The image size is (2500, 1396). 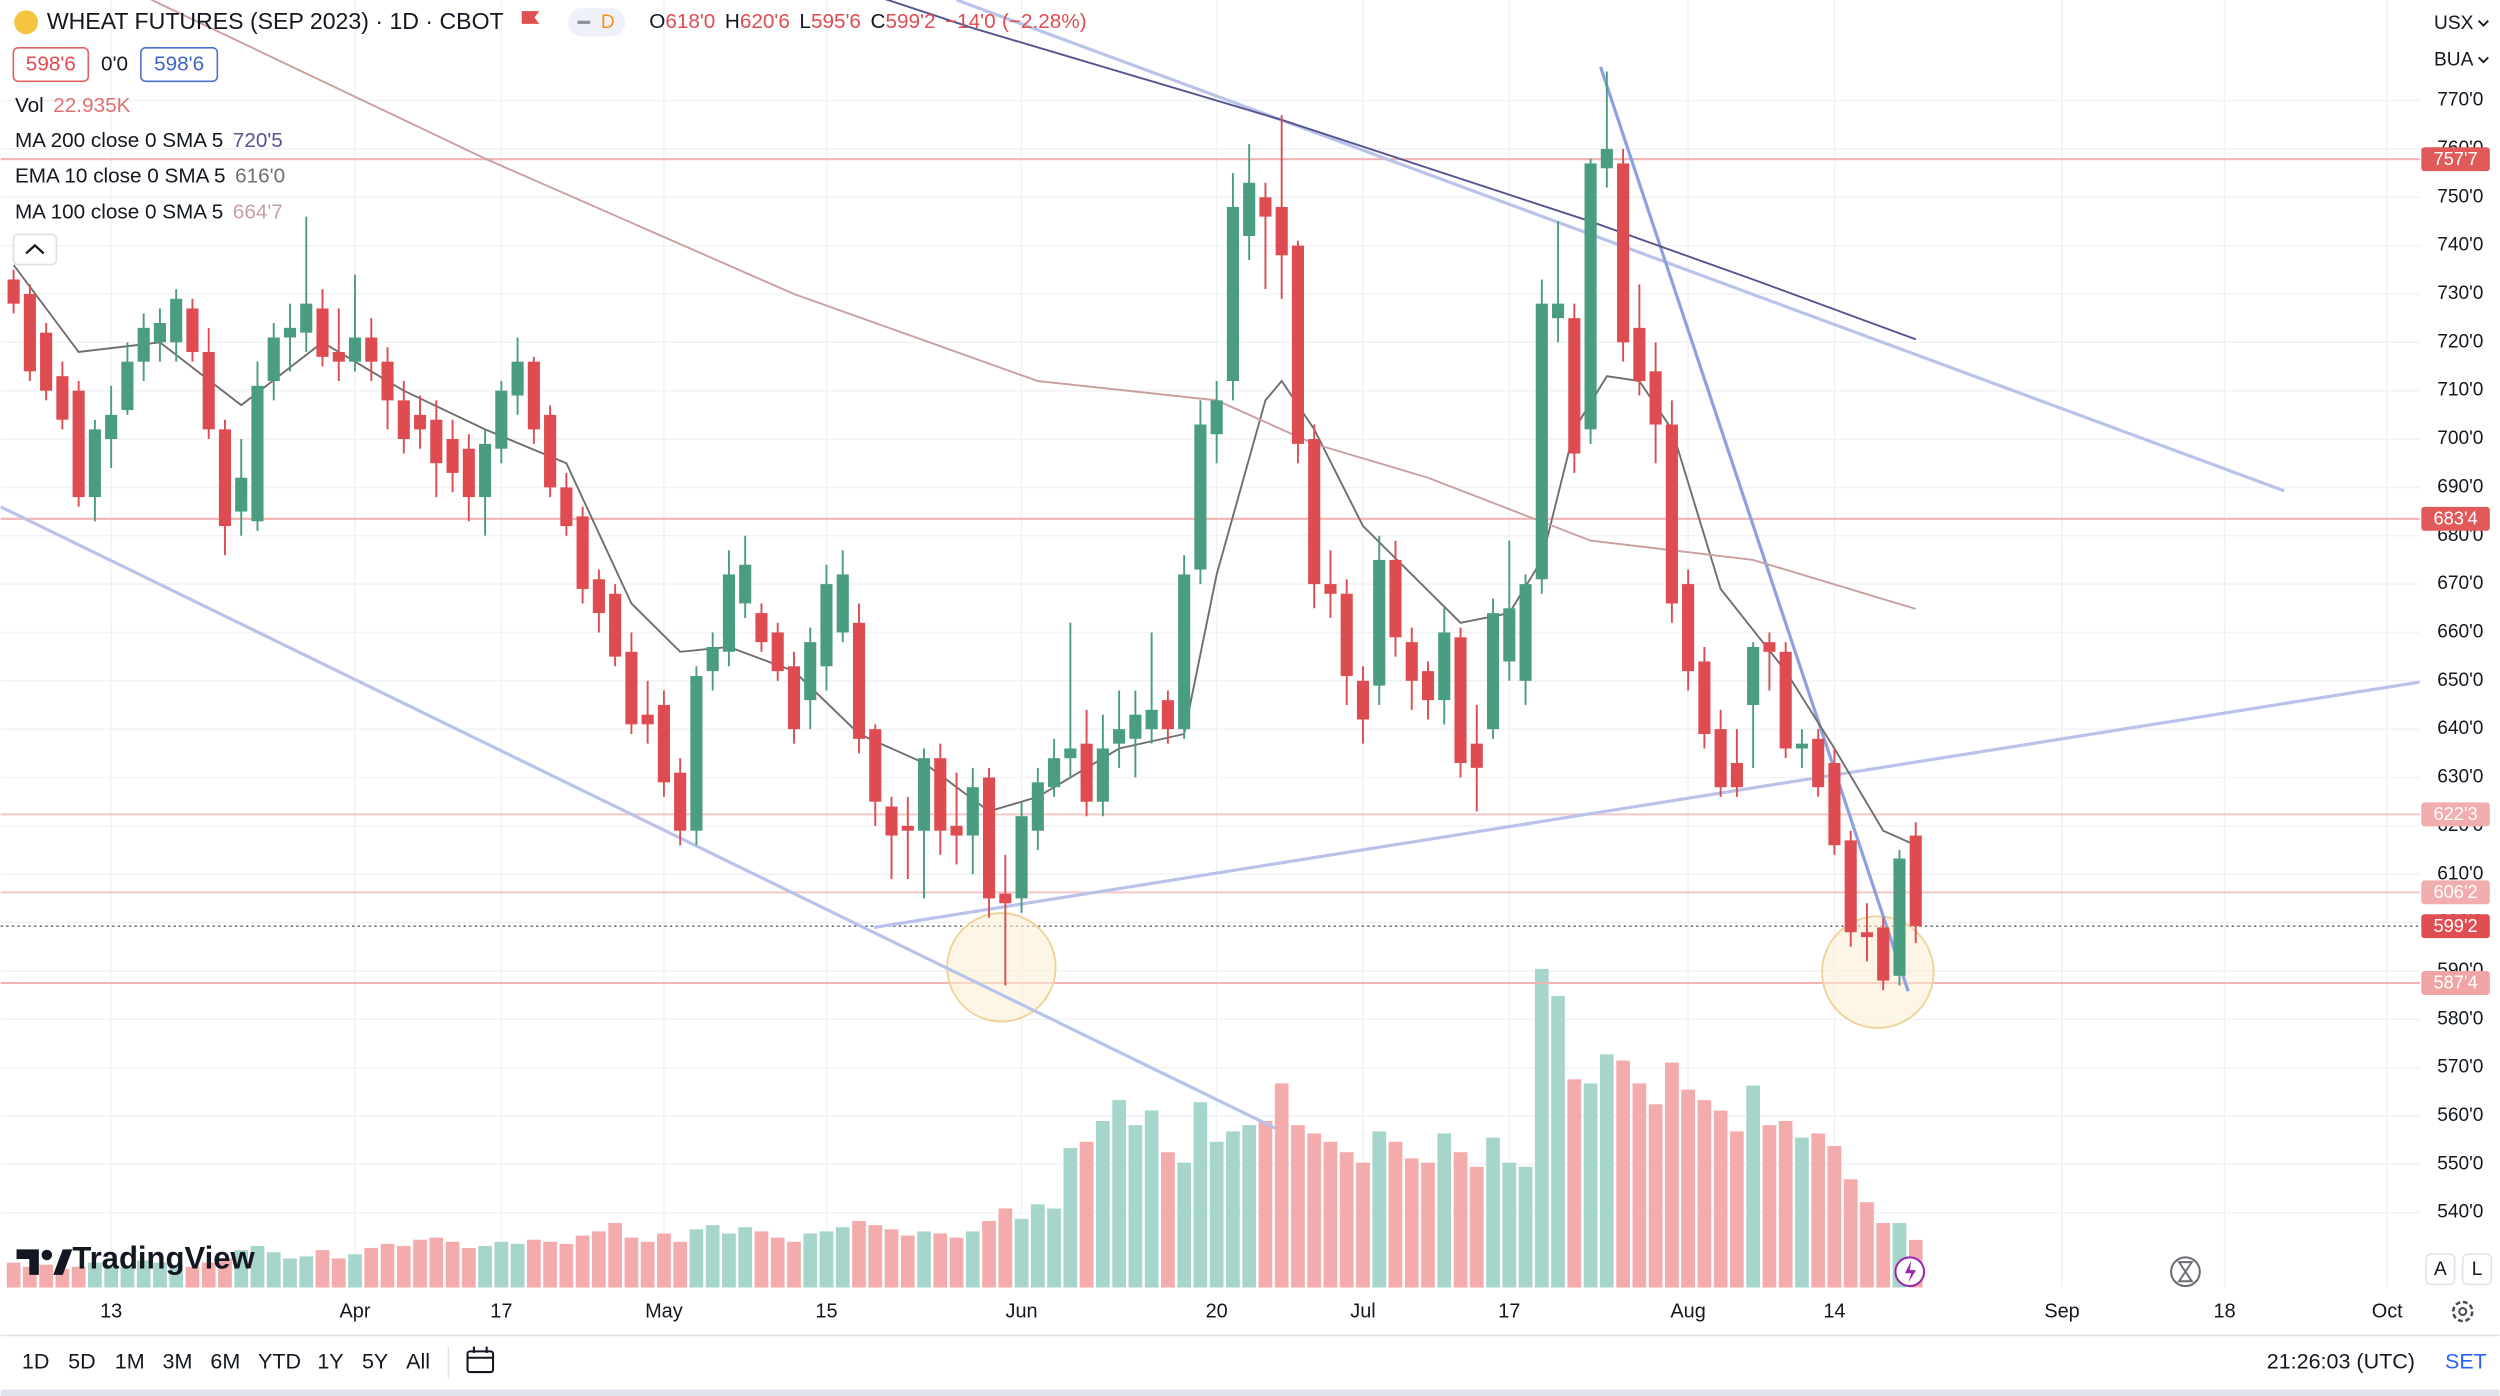 What do you see at coordinates (501, 1312) in the screenshot?
I see `x-tick-label: 17` at bounding box center [501, 1312].